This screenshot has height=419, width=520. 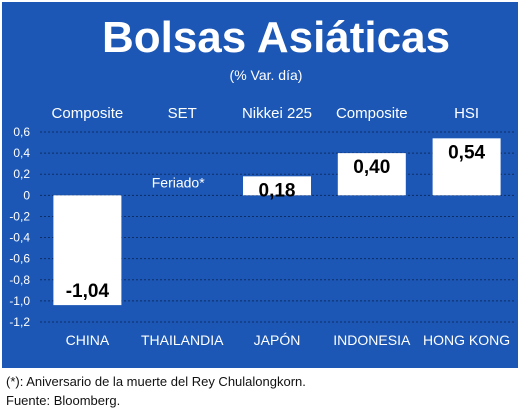 I want to click on value-label: Feriado*, so click(x=178, y=182).